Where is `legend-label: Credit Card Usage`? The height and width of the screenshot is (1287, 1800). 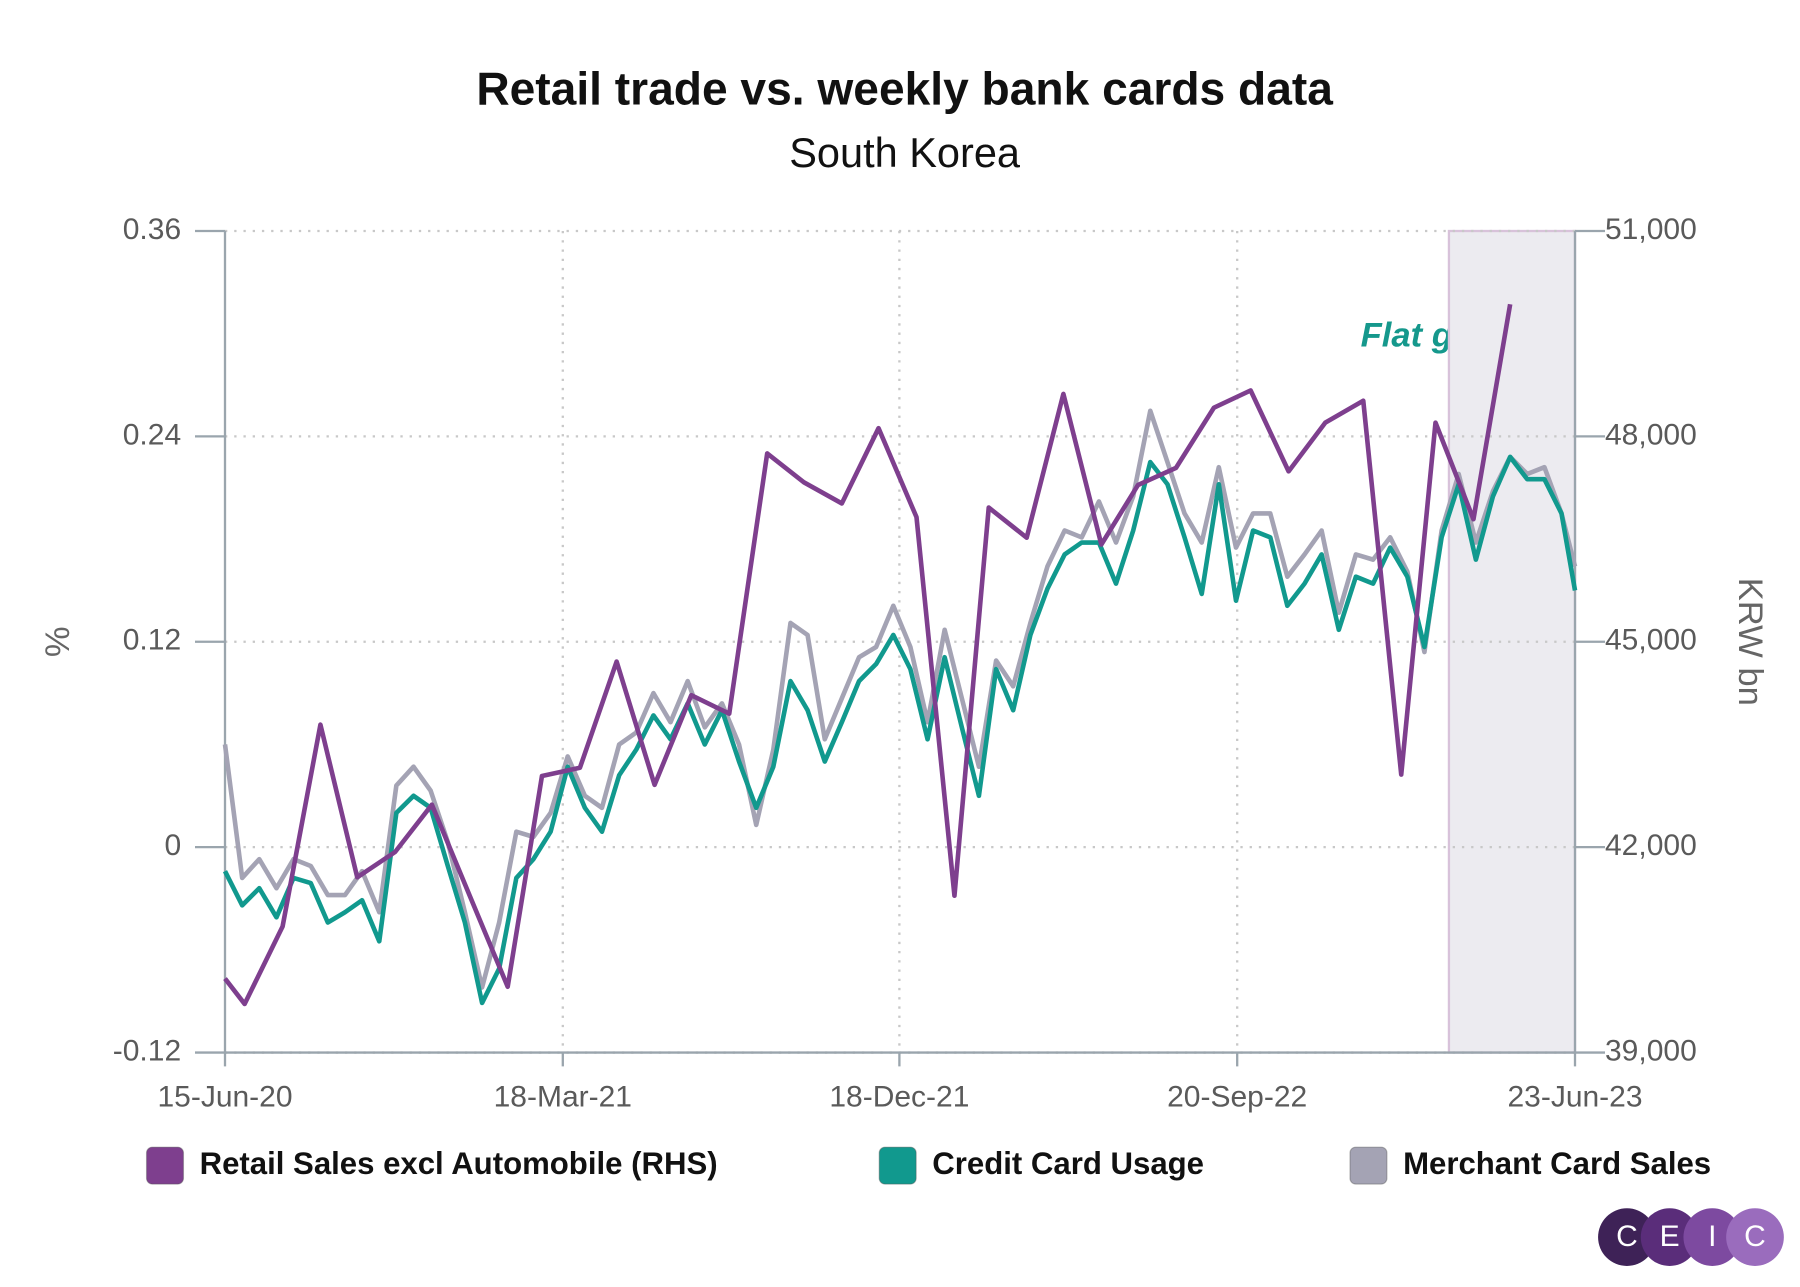 legend-label: Credit Card Usage is located at coordinates (1068, 1163).